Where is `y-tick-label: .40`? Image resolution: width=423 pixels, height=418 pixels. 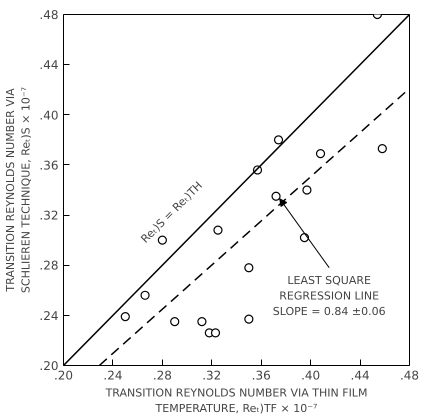 y-tick-label: .40 is located at coordinates (49, 115).